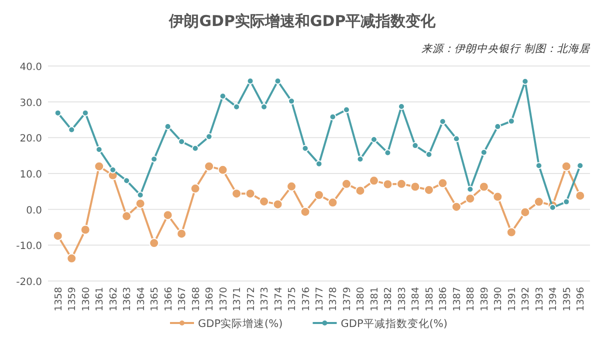 The height and width of the screenshot is (340, 605). What do you see at coordinates (72, 299) in the screenshot?
I see `x-tick-label: 1359` at bounding box center [72, 299].